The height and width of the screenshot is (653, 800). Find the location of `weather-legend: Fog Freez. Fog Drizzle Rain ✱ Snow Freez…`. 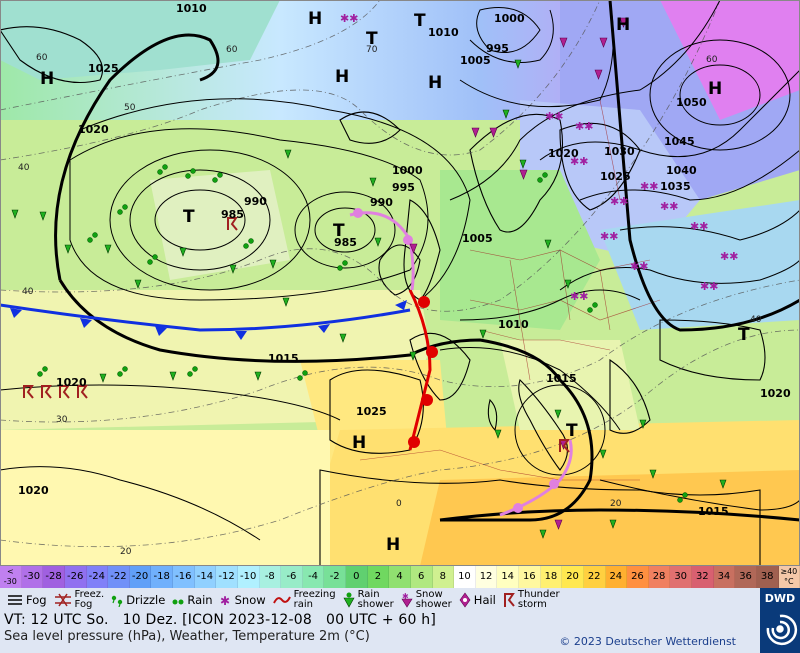

weather-legend: Fog Freez. Fog Drizzle Rain ✱ Snow Freez… is located at coordinates (380, 599).